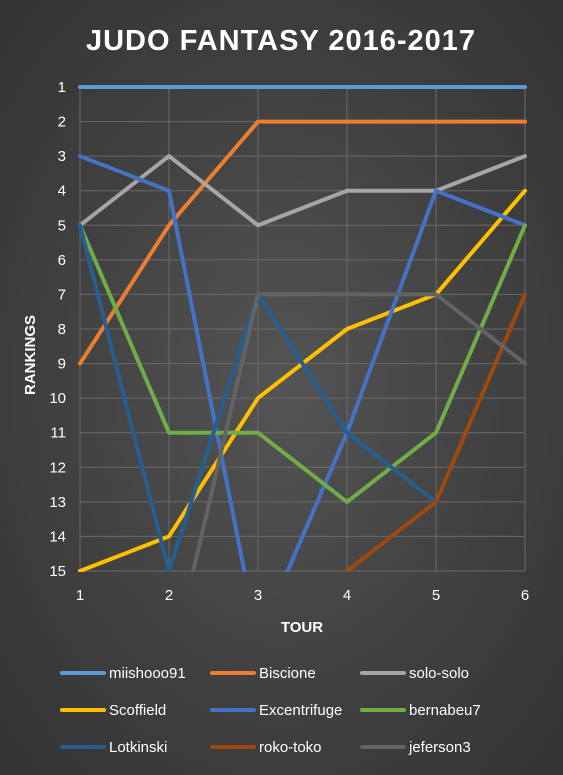 Image resolution: width=563 pixels, height=775 pixels. I want to click on series-line-roko-toko, so click(436, 432).